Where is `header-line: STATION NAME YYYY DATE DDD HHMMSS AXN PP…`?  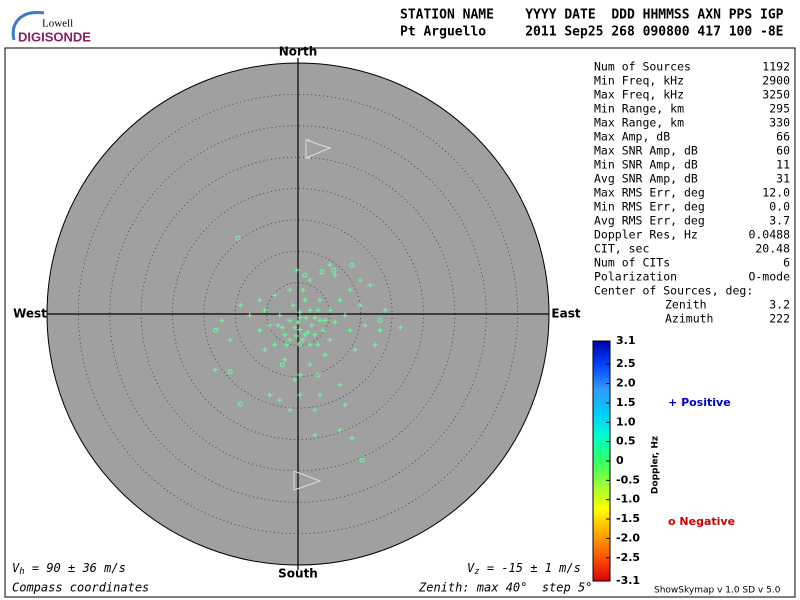
header-line: STATION NAME YYYY DATE DDD HHMMSS AXN PP… is located at coordinates (592, 15).